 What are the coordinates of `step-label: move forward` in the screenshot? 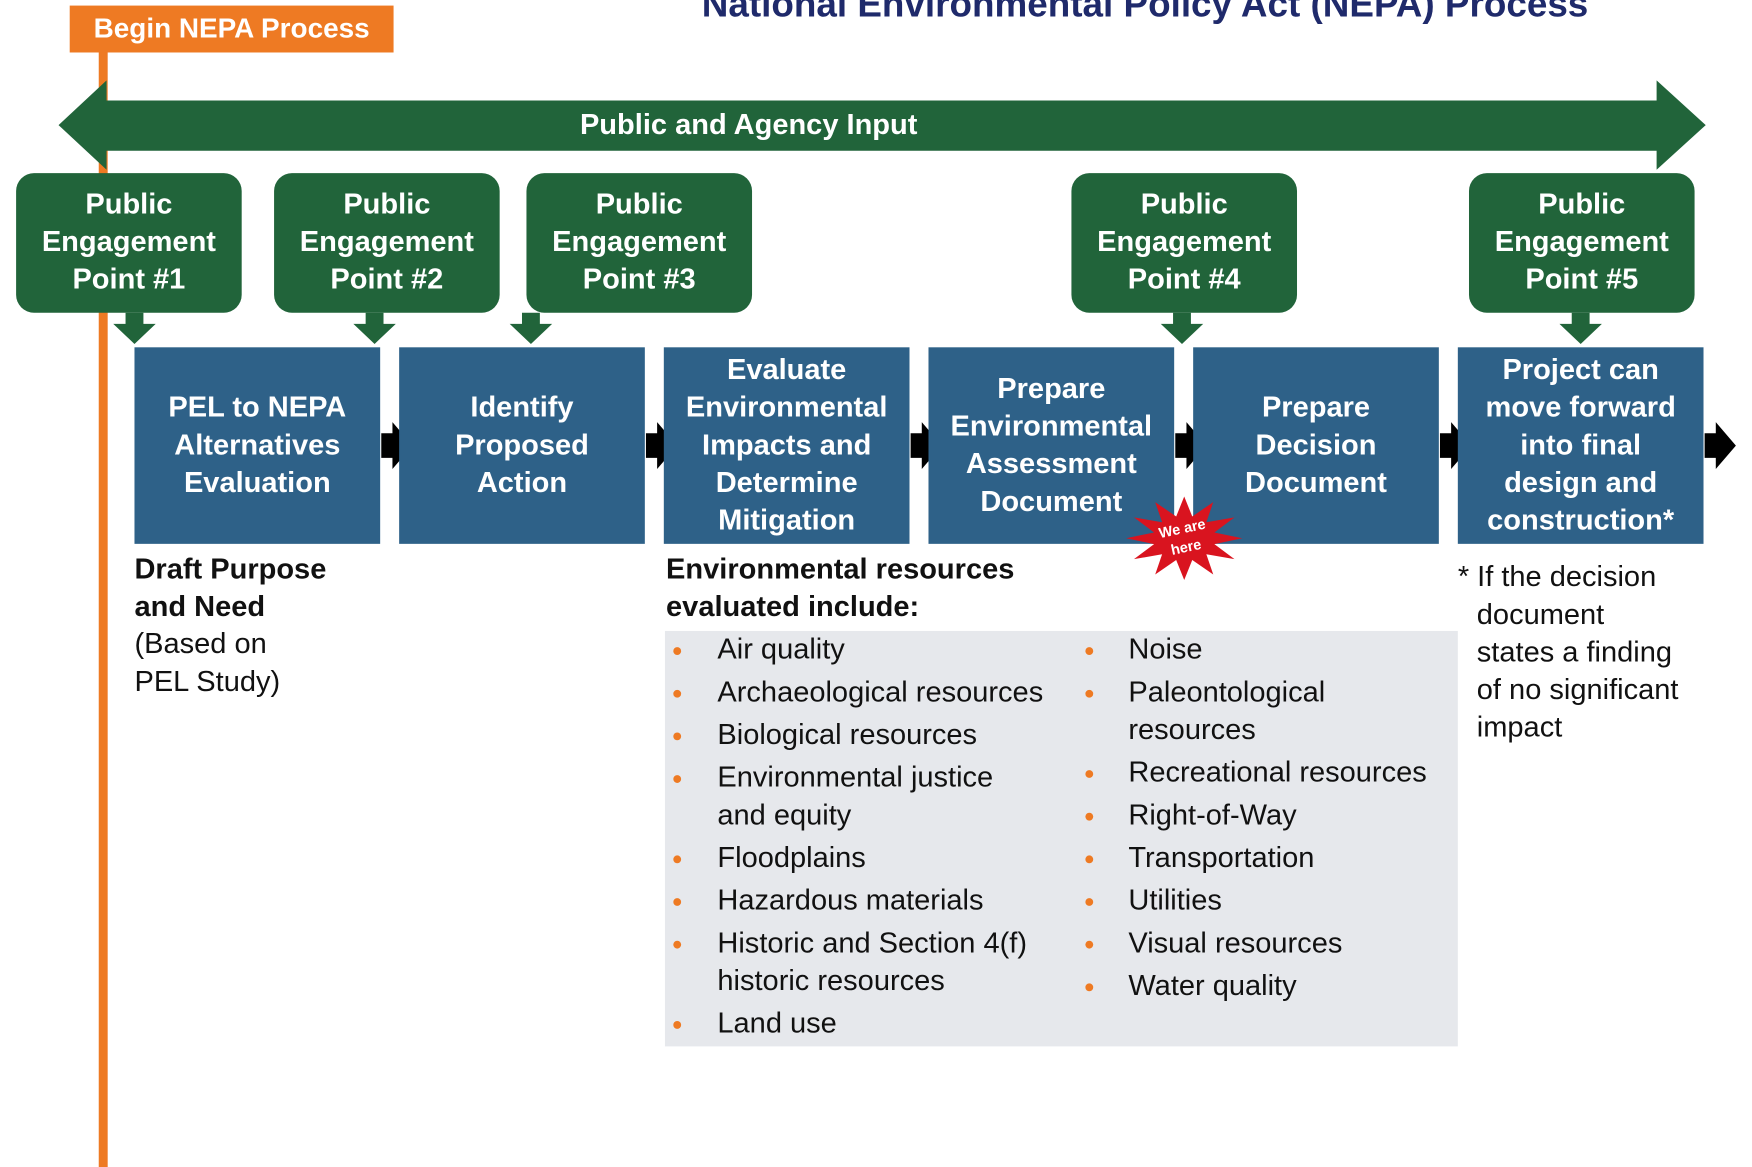 It's located at (1581, 408).